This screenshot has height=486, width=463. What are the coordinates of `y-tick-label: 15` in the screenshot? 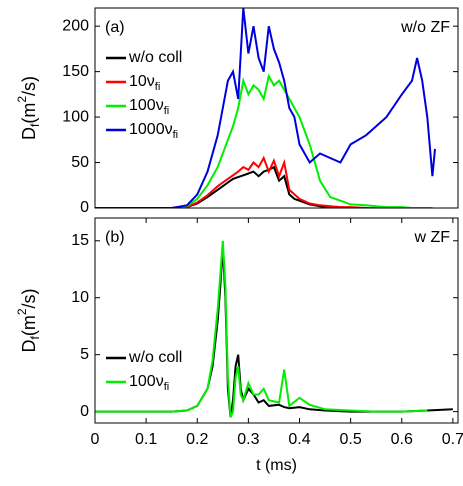 It's located at (80, 240).